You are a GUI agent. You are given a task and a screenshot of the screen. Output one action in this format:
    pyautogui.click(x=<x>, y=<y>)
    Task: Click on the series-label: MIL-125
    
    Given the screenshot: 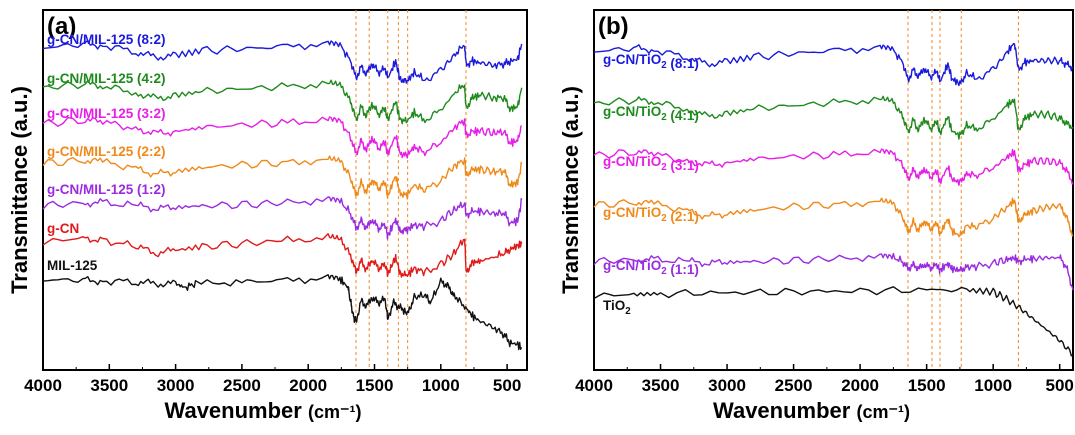 What is the action you would take?
    pyautogui.click(x=72, y=265)
    